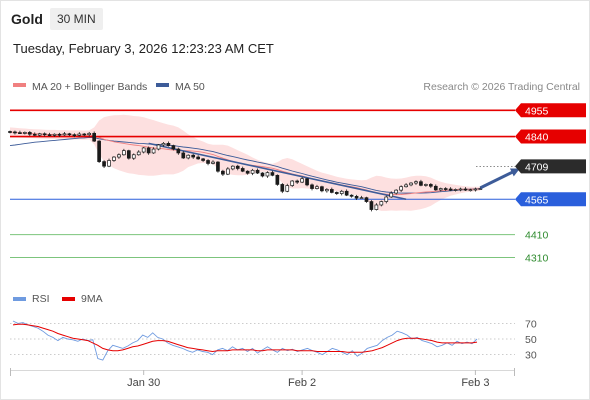 This screenshot has height=400, width=590. What do you see at coordinates (531, 324) in the screenshot?
I see `rsi-tick-70: 70` at bounding box center [531, 324].